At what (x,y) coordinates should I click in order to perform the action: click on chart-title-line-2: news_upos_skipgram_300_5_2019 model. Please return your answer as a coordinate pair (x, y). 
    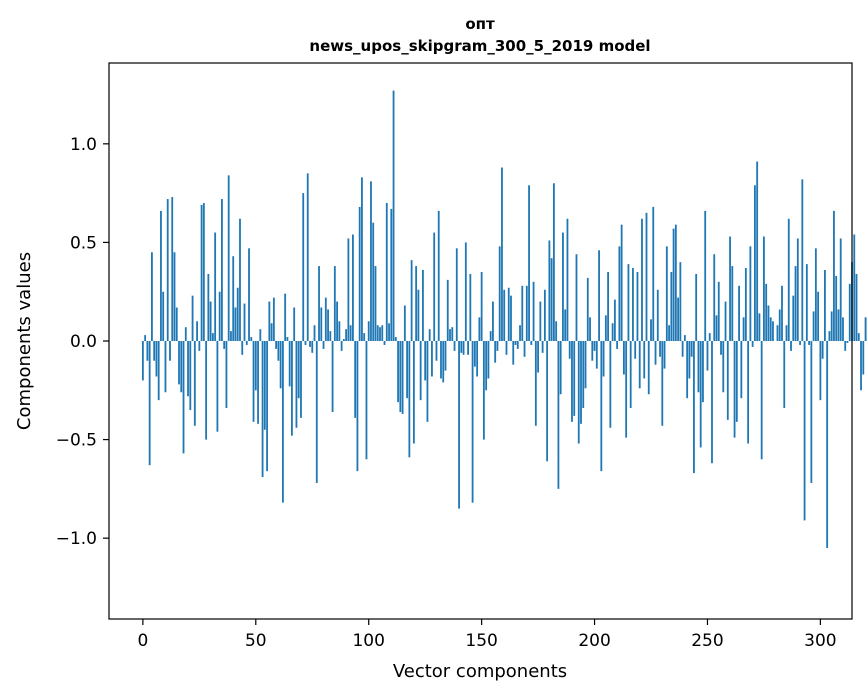
    Looking at the image, I should click on (479, 46).